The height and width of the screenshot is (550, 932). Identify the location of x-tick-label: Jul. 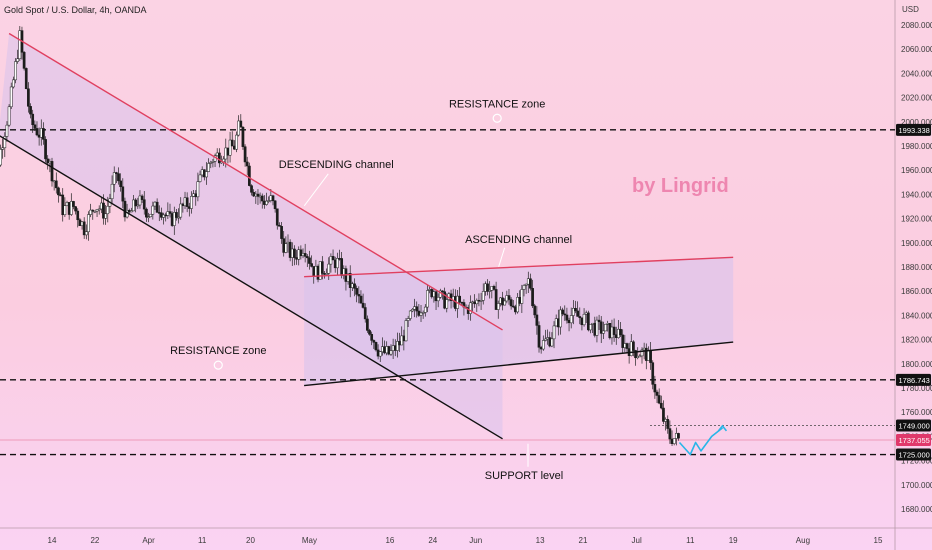
(637, 540).